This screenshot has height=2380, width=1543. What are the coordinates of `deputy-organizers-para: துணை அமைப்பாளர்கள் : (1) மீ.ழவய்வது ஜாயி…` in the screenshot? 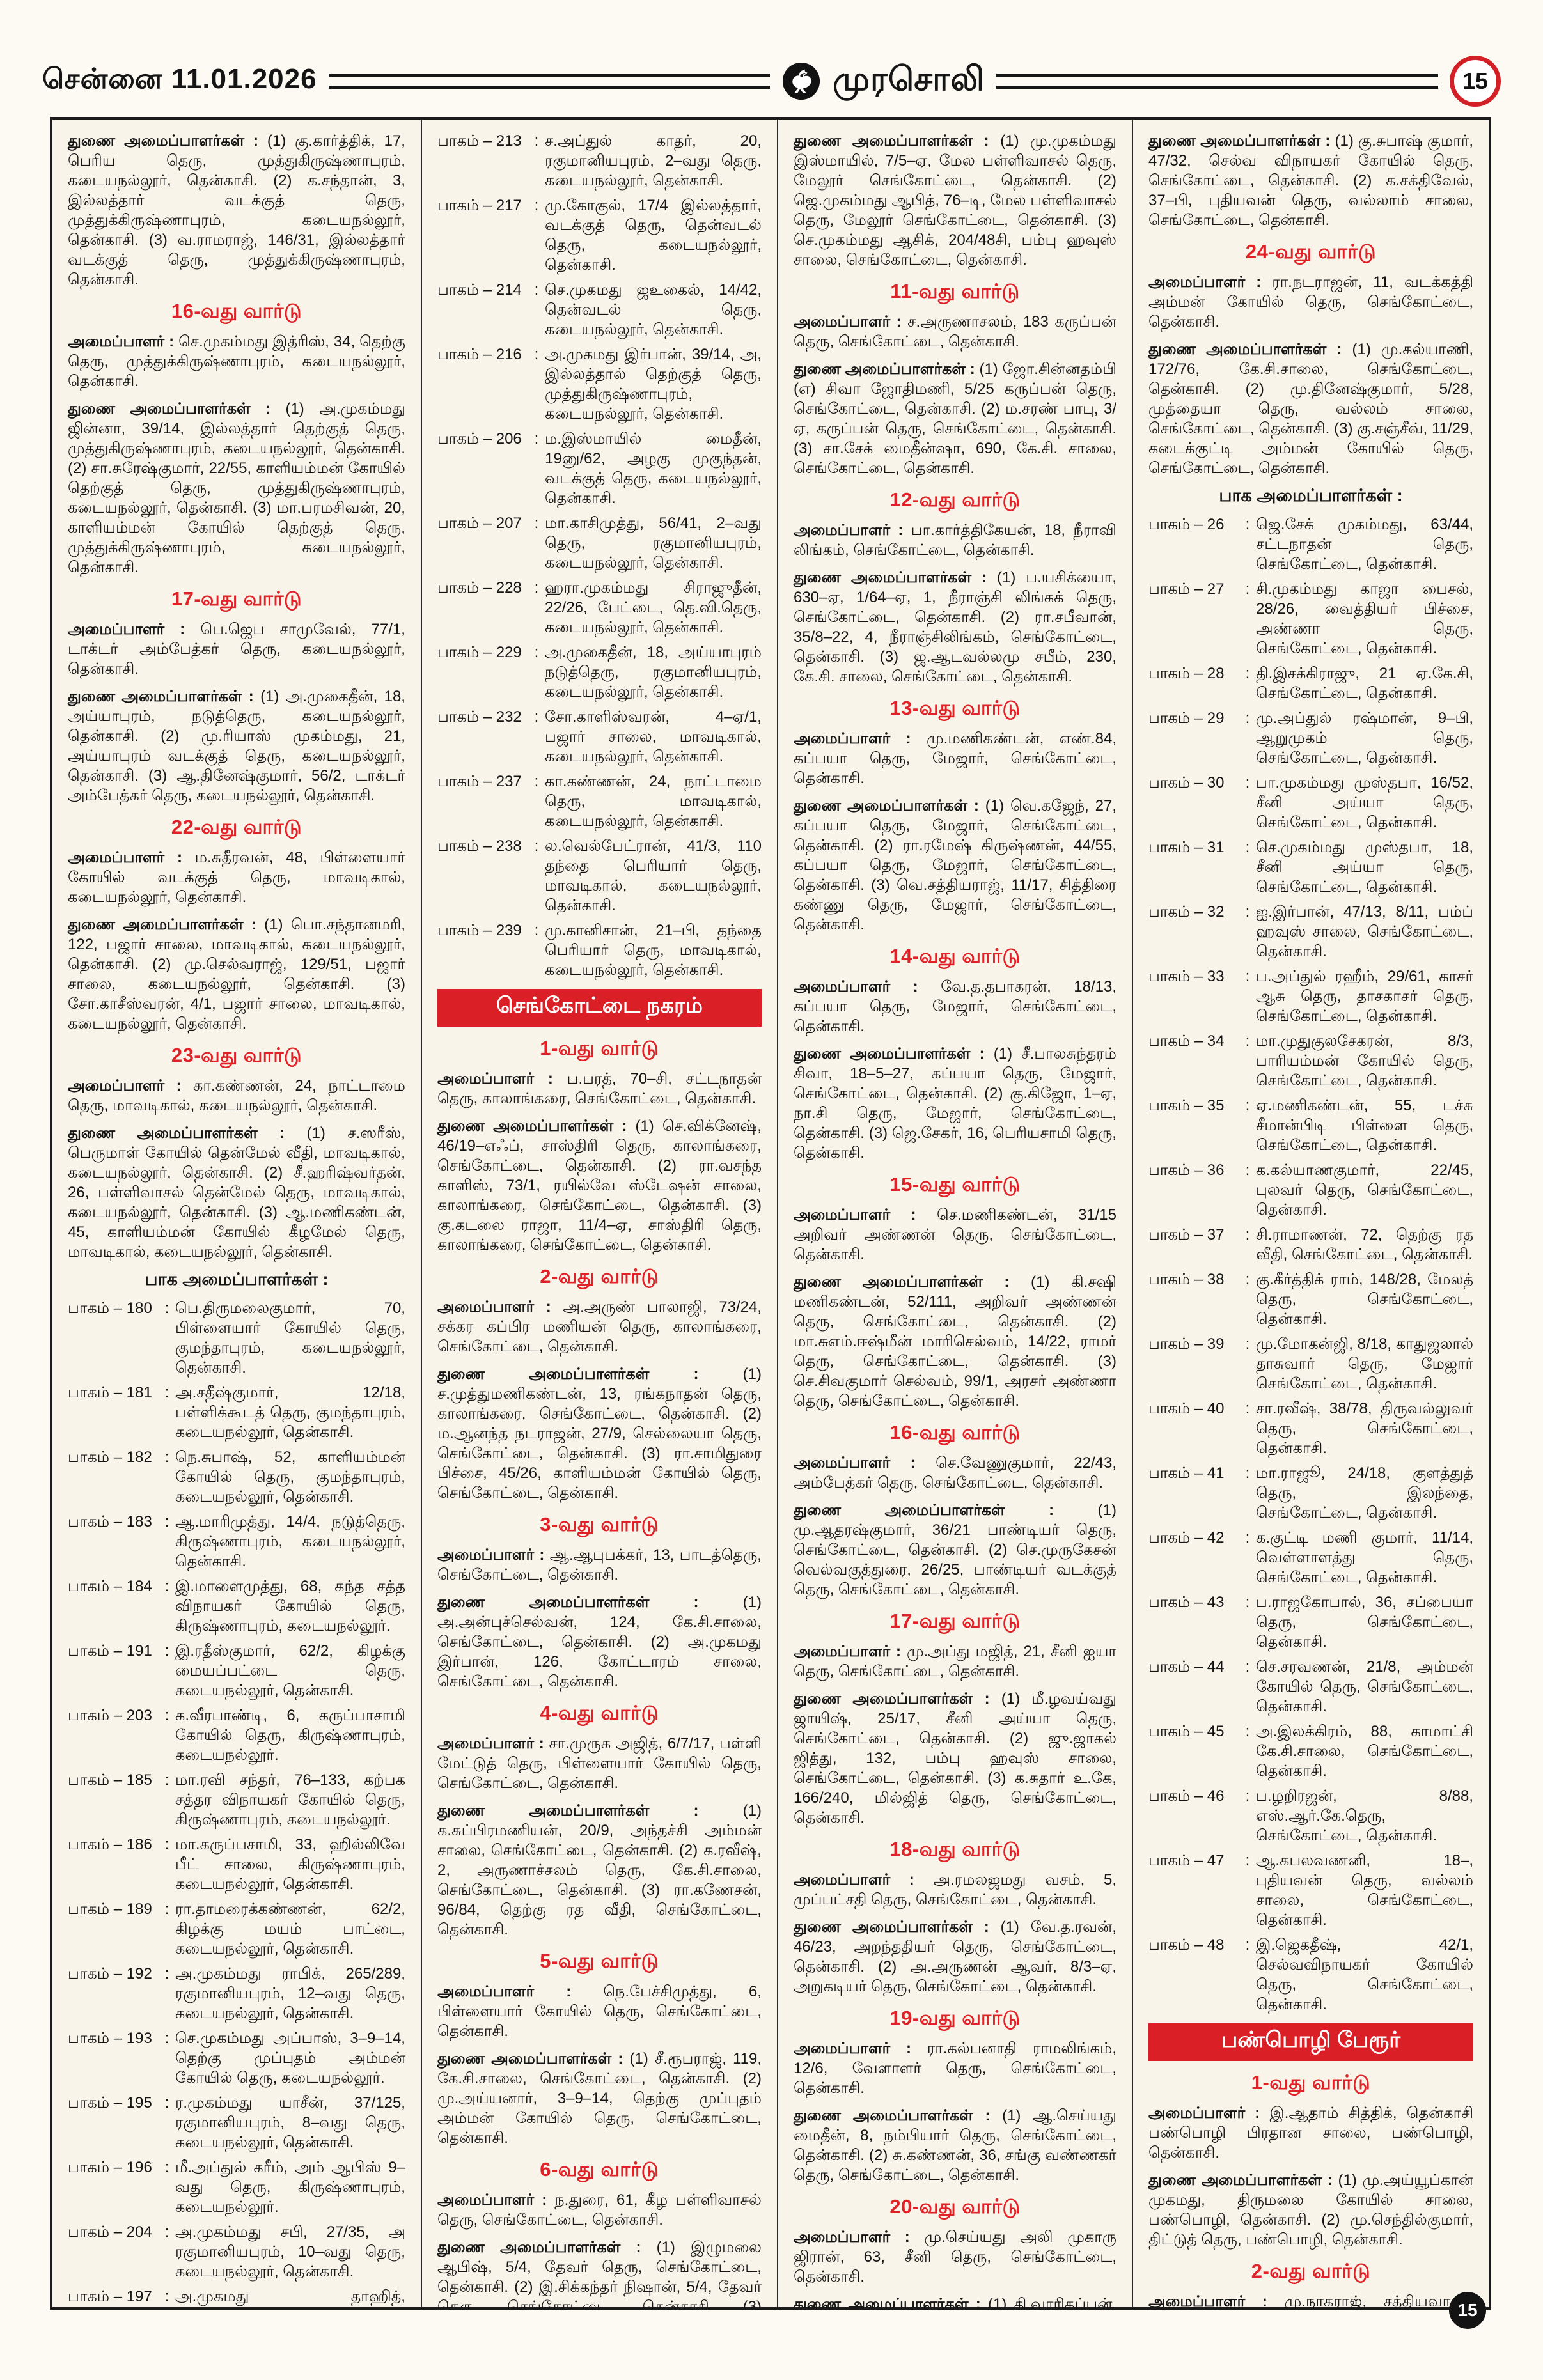 It's located at (955, 1758).